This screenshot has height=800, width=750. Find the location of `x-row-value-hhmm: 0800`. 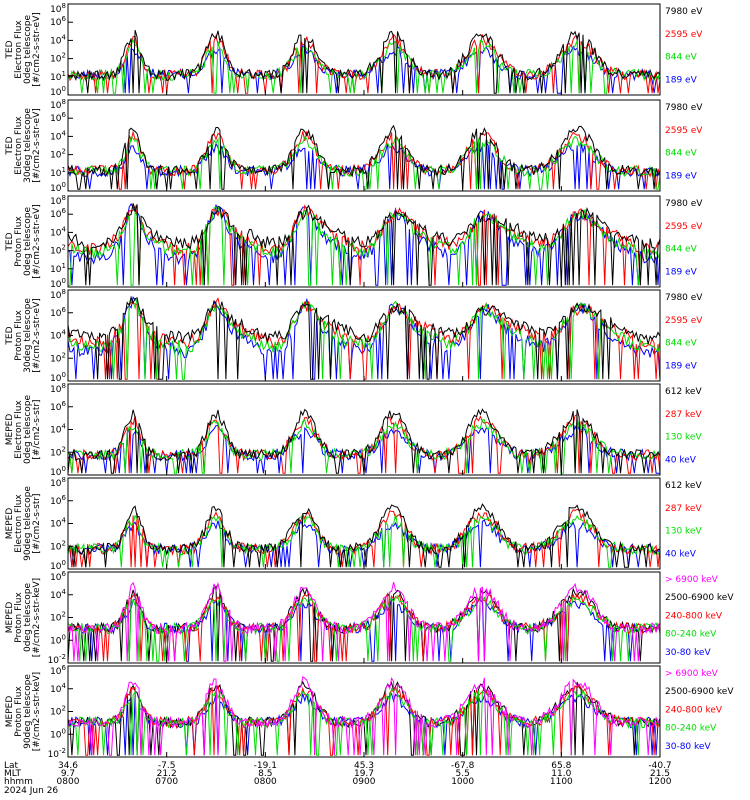

x-row-value-hhmm: 0800 is located at coordinates (265, 782).